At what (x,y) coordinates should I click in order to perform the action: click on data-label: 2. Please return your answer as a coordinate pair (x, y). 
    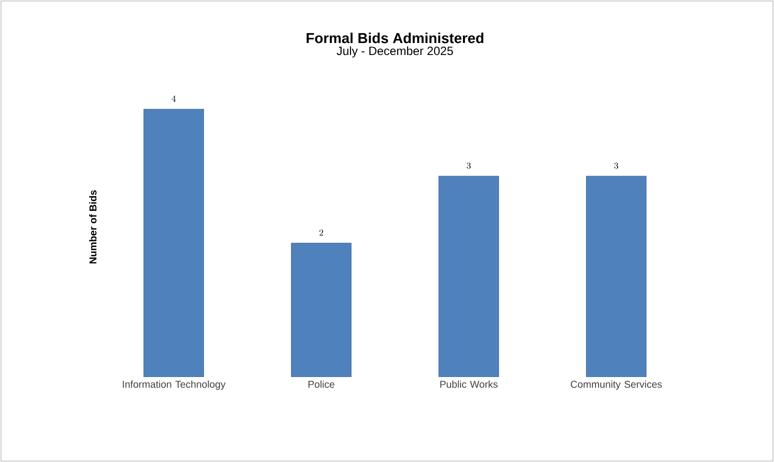
    Looking at the image, I should click on (321, 233).